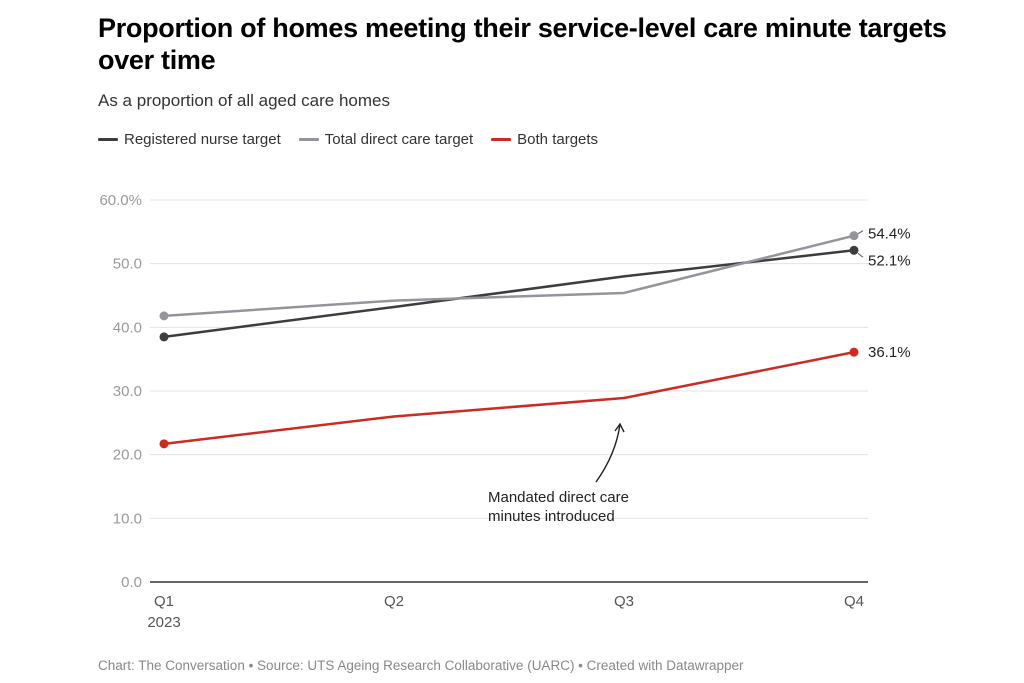 This screenshot has width=1024, height=683. I want to click on series-line-both-targets, so click(509, 398).